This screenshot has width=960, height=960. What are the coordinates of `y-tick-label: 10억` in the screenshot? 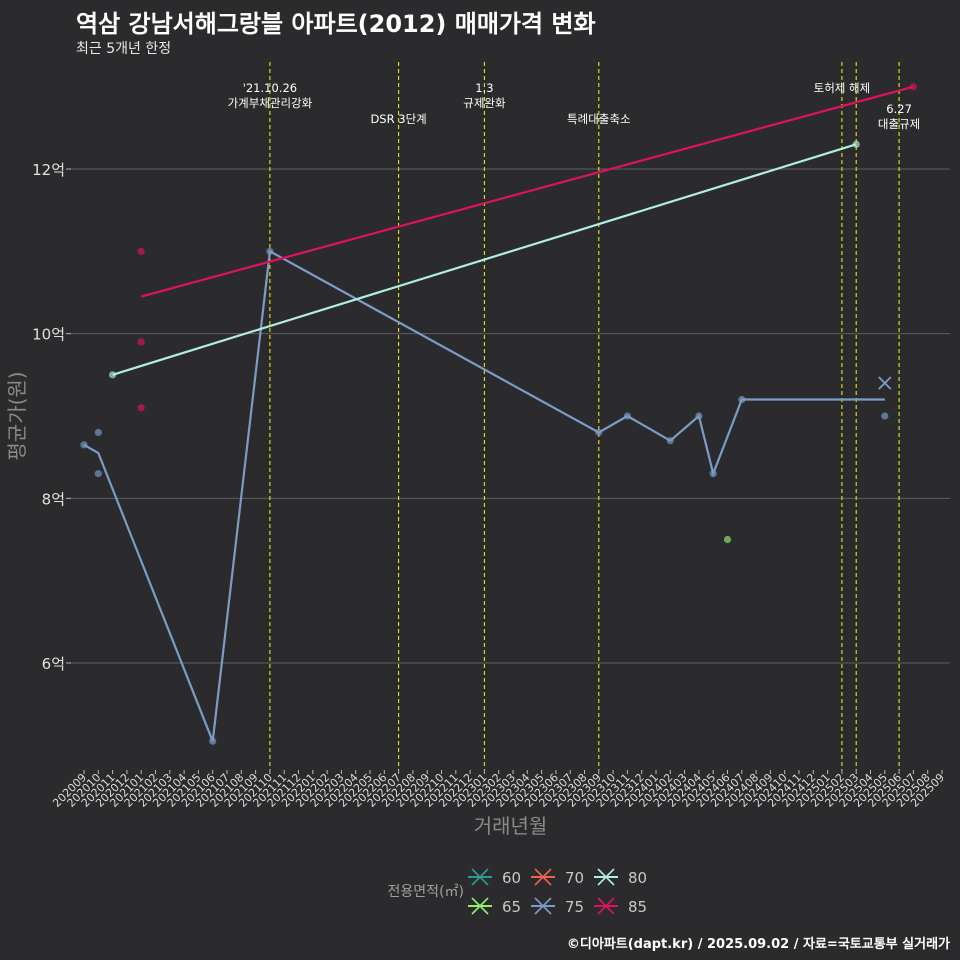 It's located at (48, 335).